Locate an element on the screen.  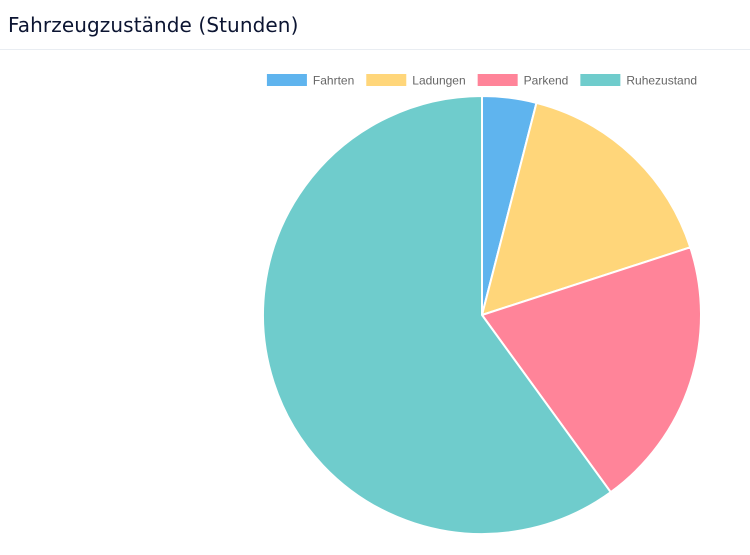
legend-item-ruhezustand: Ruhezustand is located at coordinates (638, 81).